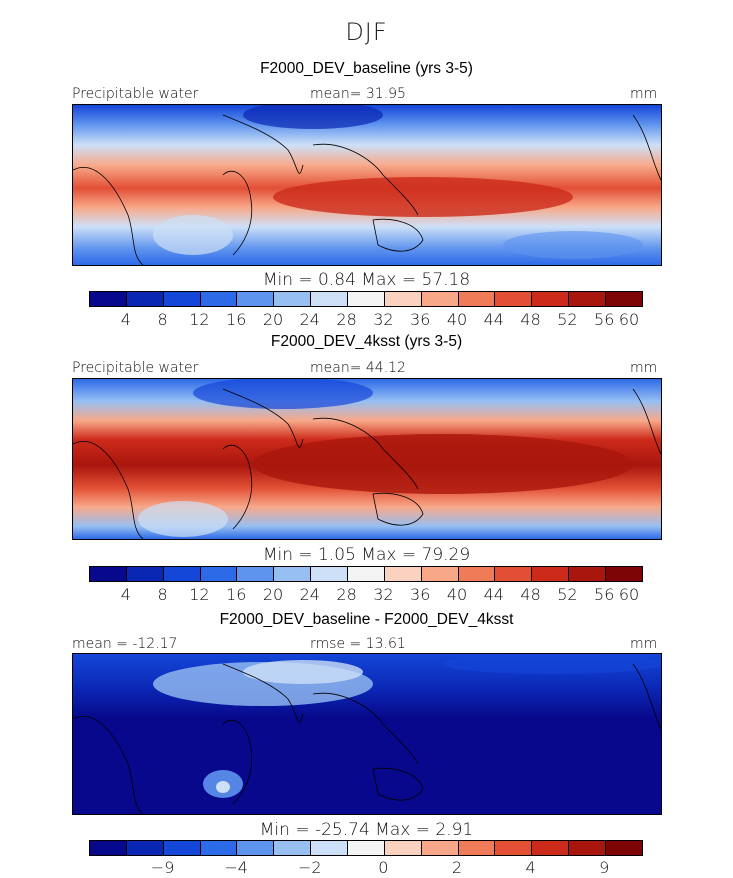 The width and height of the screenshot is (733, 878). I want to click on panel2-field-label: Precipitable water, so click(135, 368).